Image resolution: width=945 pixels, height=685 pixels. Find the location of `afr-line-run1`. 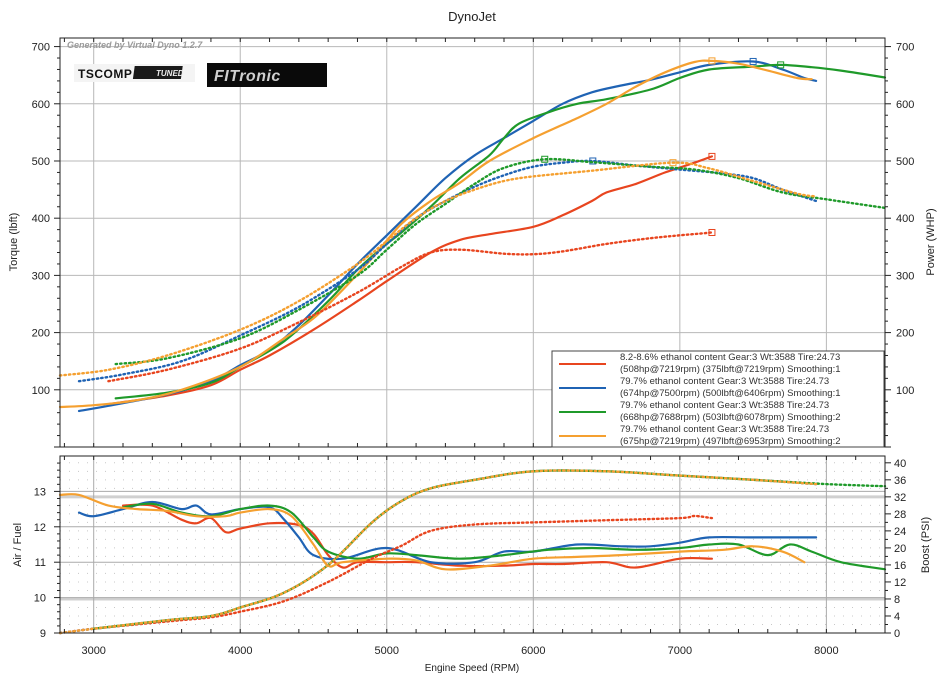

afr-line-run1 is located at coordinates (417, 536).